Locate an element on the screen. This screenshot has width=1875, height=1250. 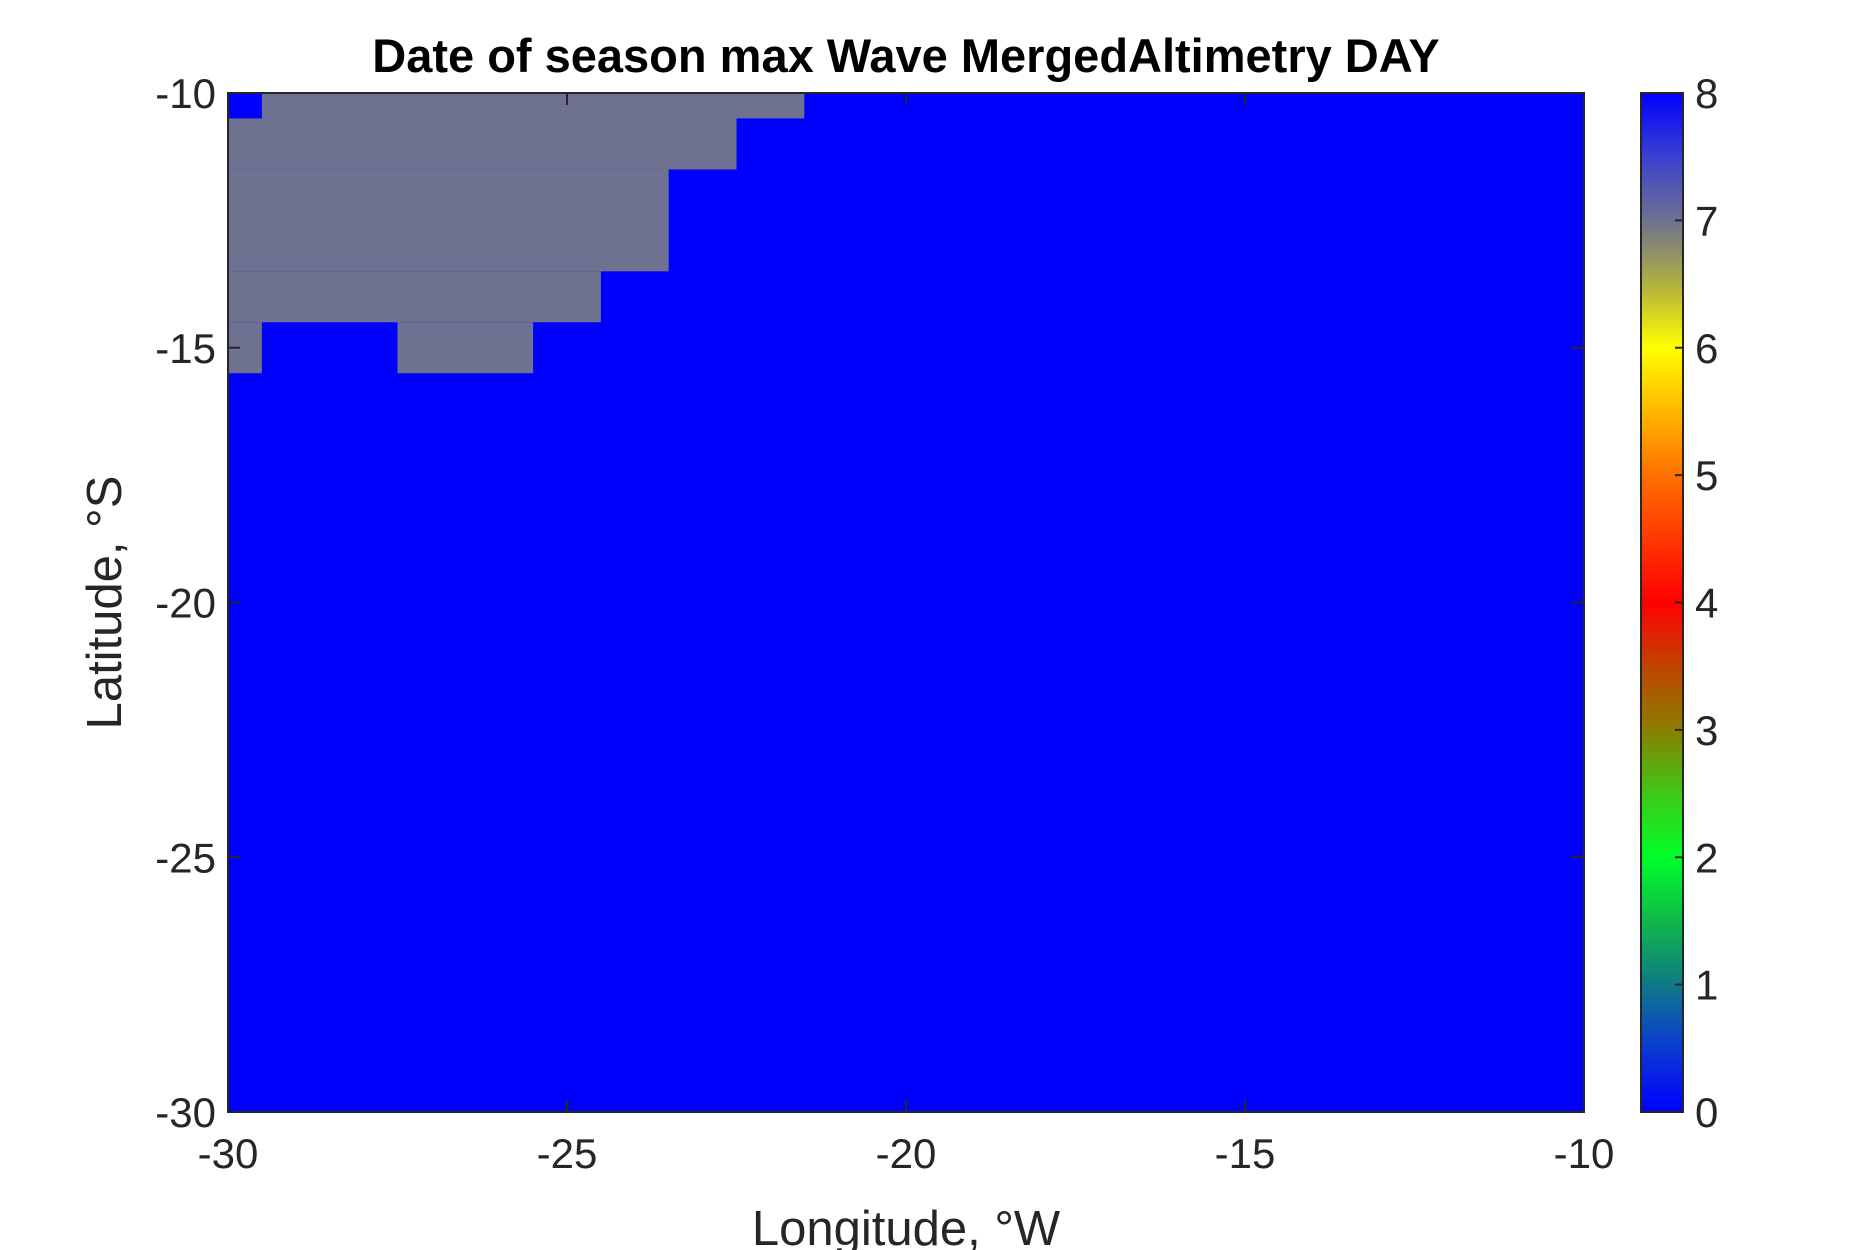
x-tick-label-2: -20 is located at coordinates (906, 1153).